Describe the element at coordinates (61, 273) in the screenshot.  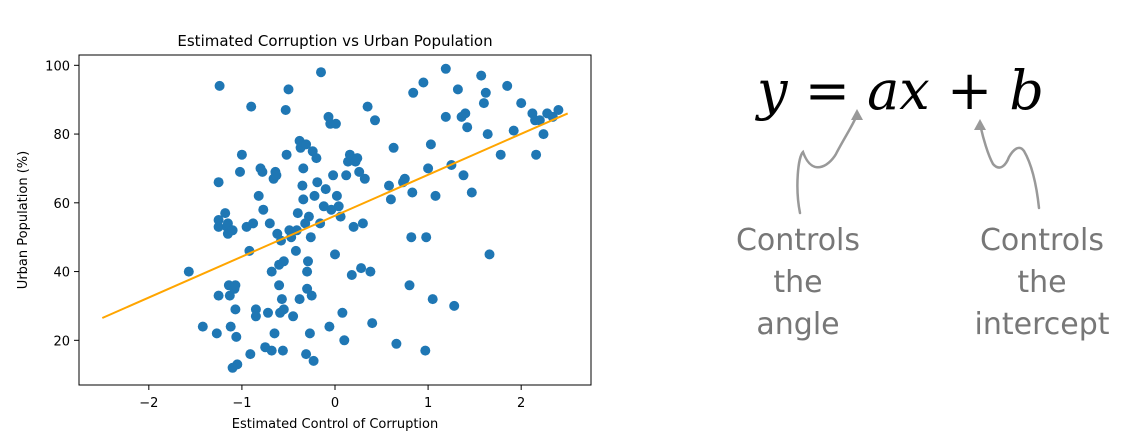
I see `y-tick-label: 40` at that location.